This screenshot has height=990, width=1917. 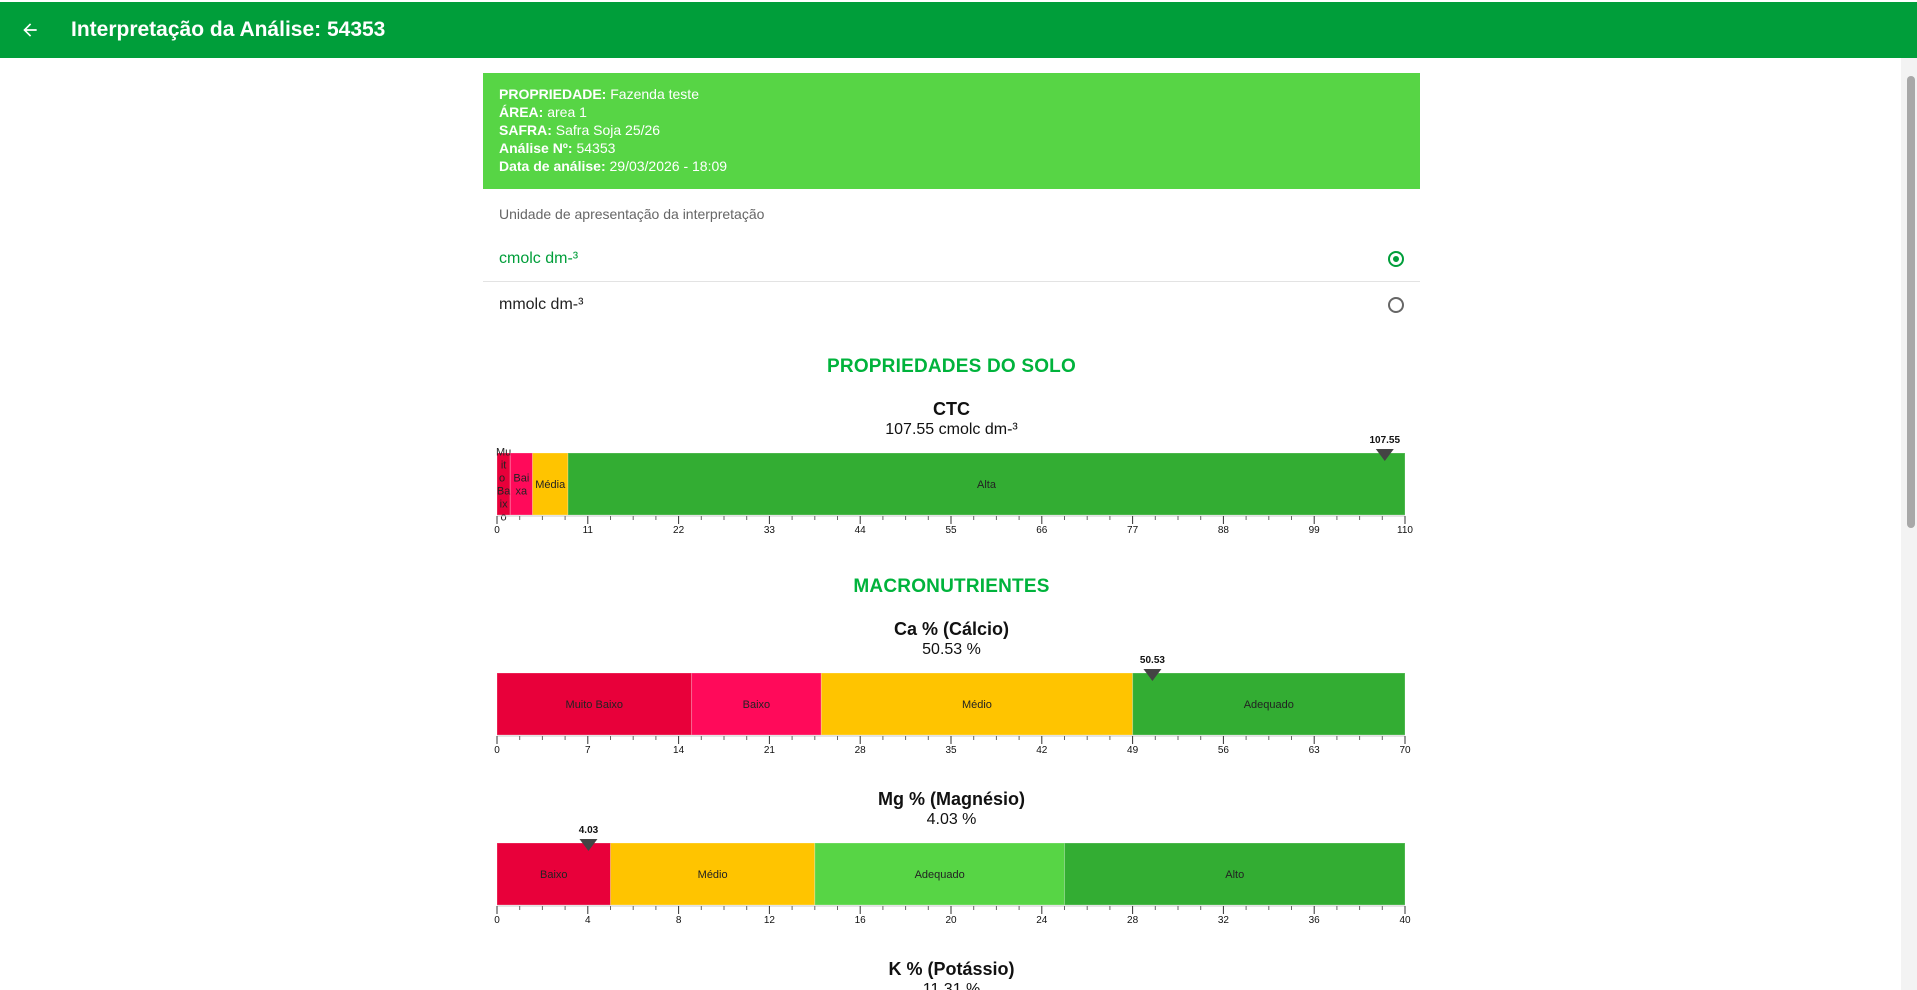 I want to click on gauge-tick-label: 14, so click(x=679, y=750).